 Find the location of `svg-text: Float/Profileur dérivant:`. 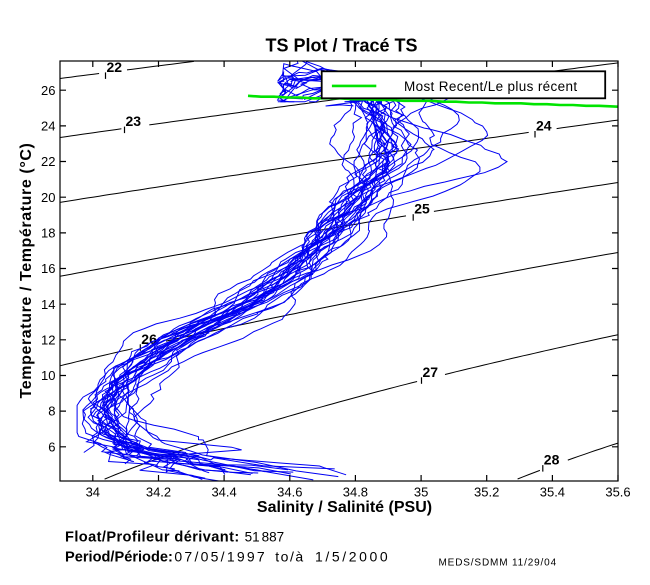

svg-text: Float/Profileur dérivant: is located at coordinates (152, 538).